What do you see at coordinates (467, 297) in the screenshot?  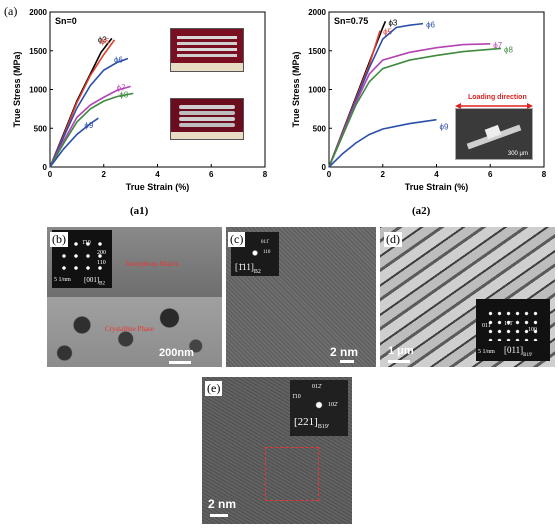 I see `panel-d-tem: 011̄ 11̄1̄ 100 5 1/nm [011]B19' 1 μm` at bounding box center [467, 297].